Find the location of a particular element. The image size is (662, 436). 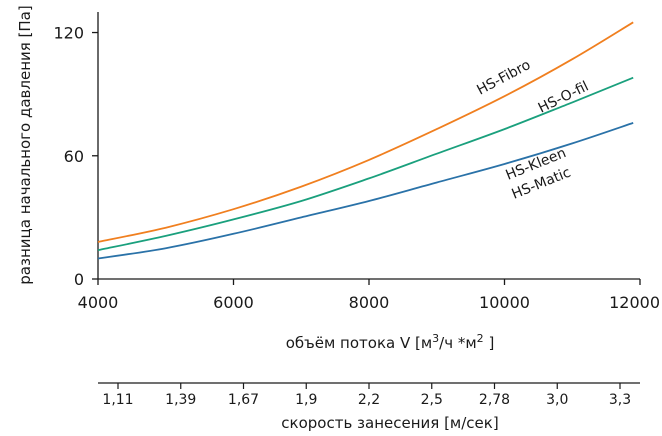

y-ticks: 0 60 120 is located at coordinates (75, 156).